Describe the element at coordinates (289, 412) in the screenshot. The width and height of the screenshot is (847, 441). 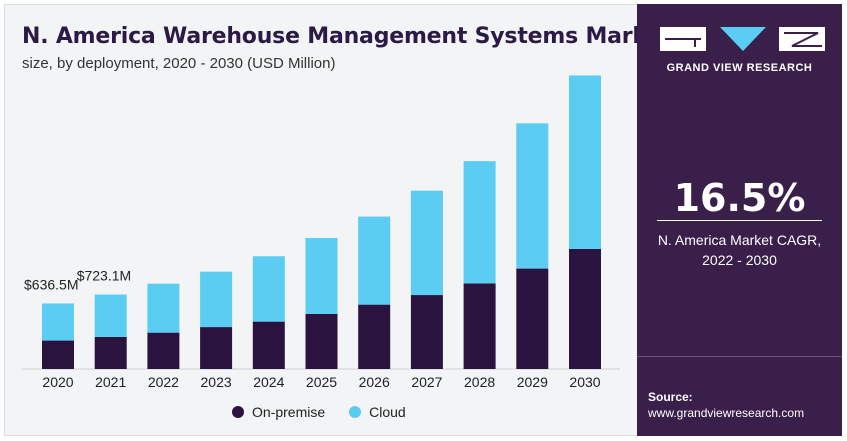
I see `legend-label-on-premise: On-premise` at that location.